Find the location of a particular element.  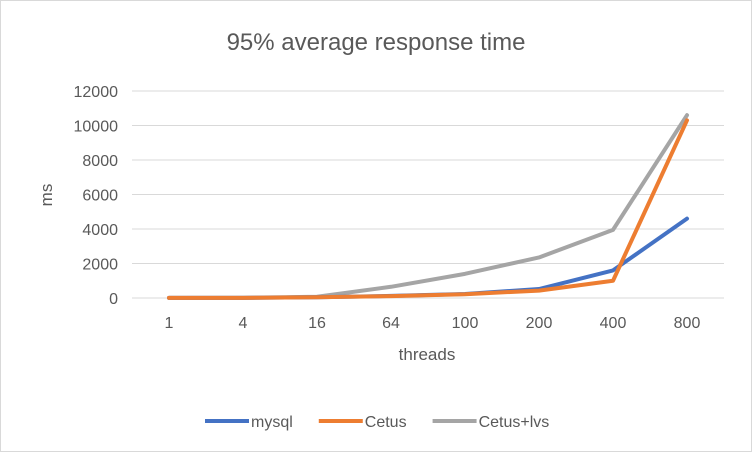

y-tick-label: 8000 is located at coordinates (100, 161).